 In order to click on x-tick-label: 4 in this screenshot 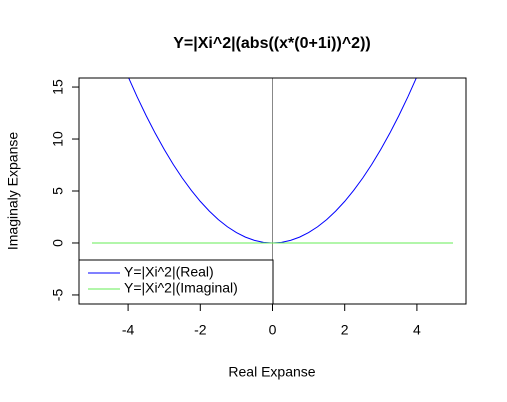, I will do `click(417, 330)`.